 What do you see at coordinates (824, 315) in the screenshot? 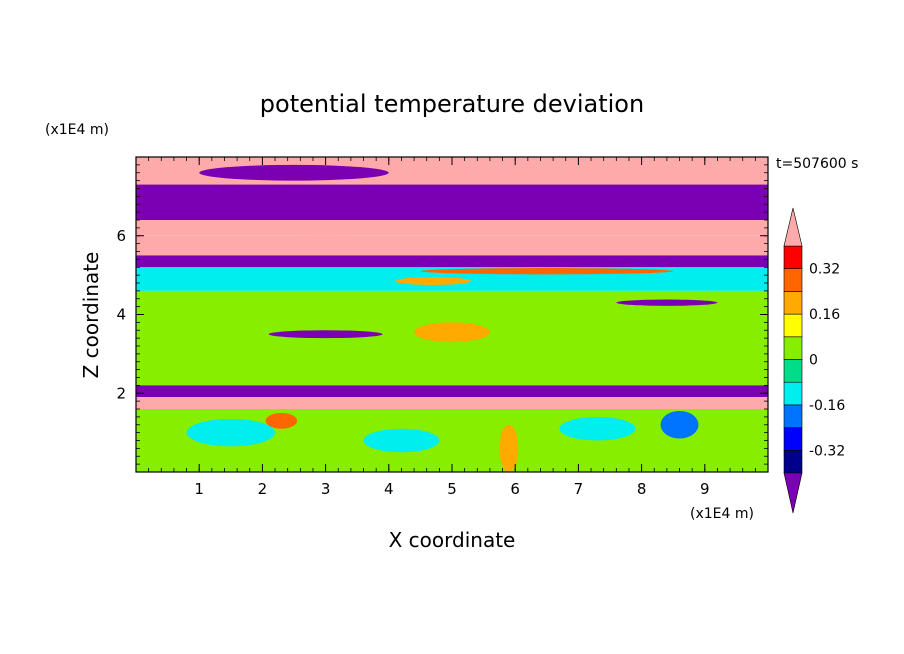
I see `colorbar-tick-label: 0.16` at bounding box center [824, 315].